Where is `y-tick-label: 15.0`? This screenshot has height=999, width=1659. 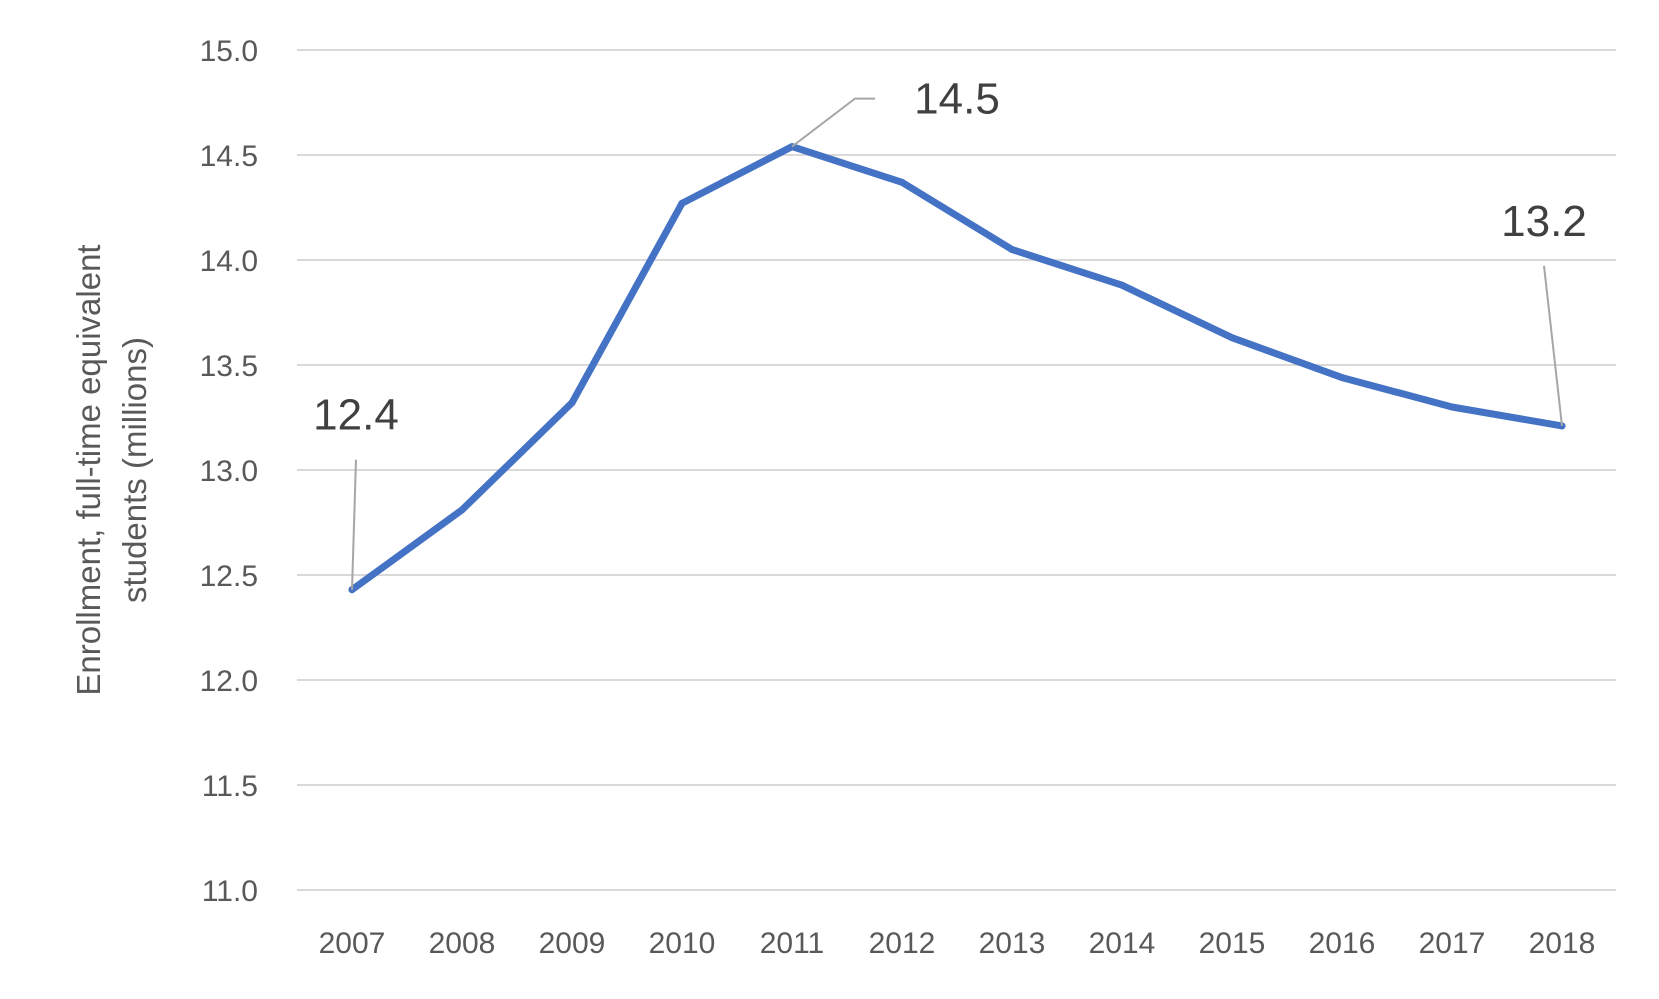
y-tick-label: 15.0 is located at coordinates (229, 51).